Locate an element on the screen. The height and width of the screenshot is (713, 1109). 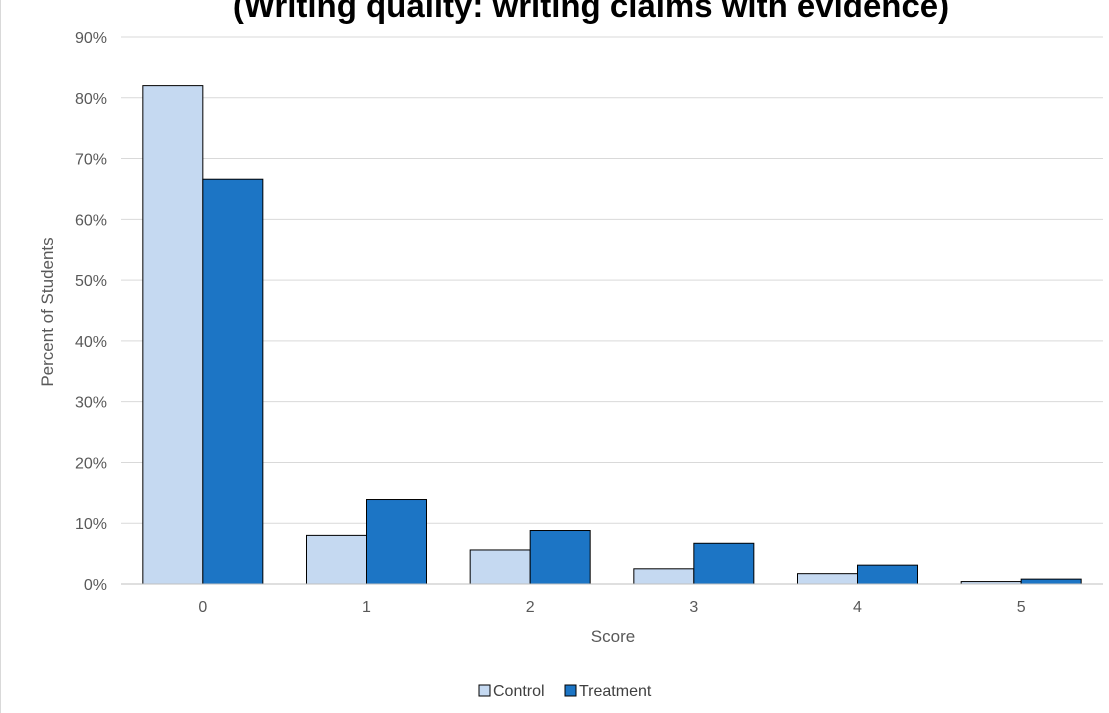
y-tick-label: 90% is located at coordinates (91, 38).